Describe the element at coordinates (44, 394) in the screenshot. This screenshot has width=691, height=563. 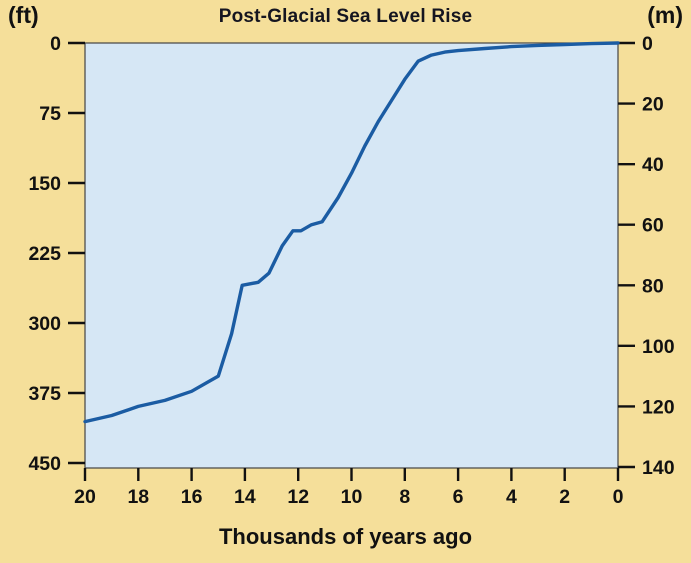
I see `y-axis-tick-label-ft: 375` at that location.